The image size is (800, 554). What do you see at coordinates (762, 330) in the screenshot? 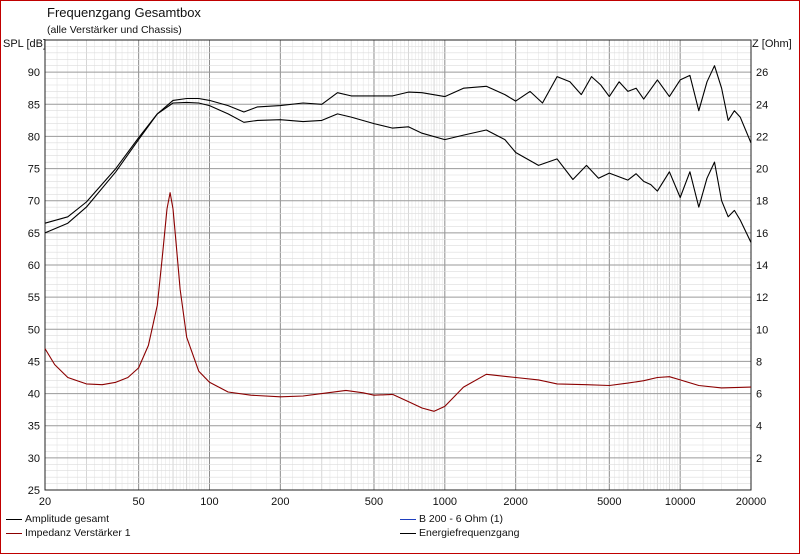
I see `y-tick-label-right: 10` at bounding box center [762, 330].